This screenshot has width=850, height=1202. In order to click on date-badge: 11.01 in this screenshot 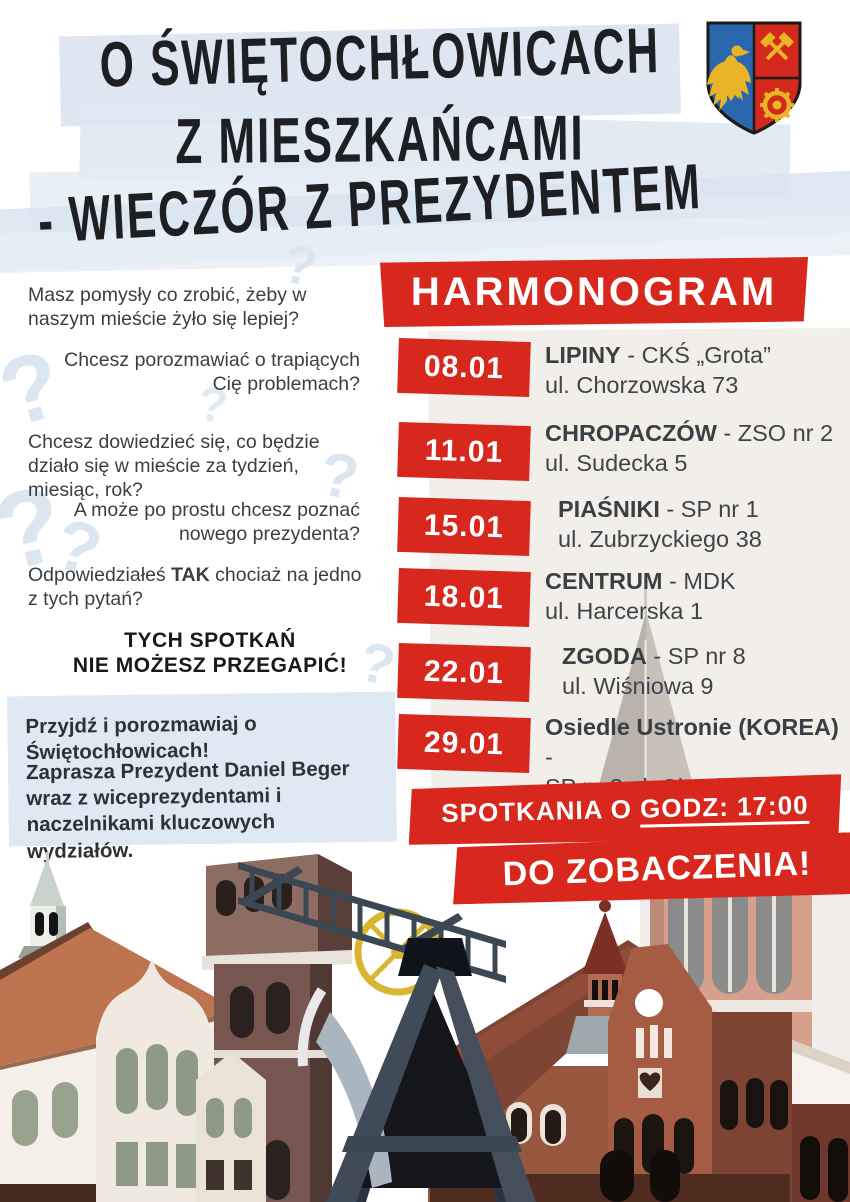, I will do `click(464, 451)`.